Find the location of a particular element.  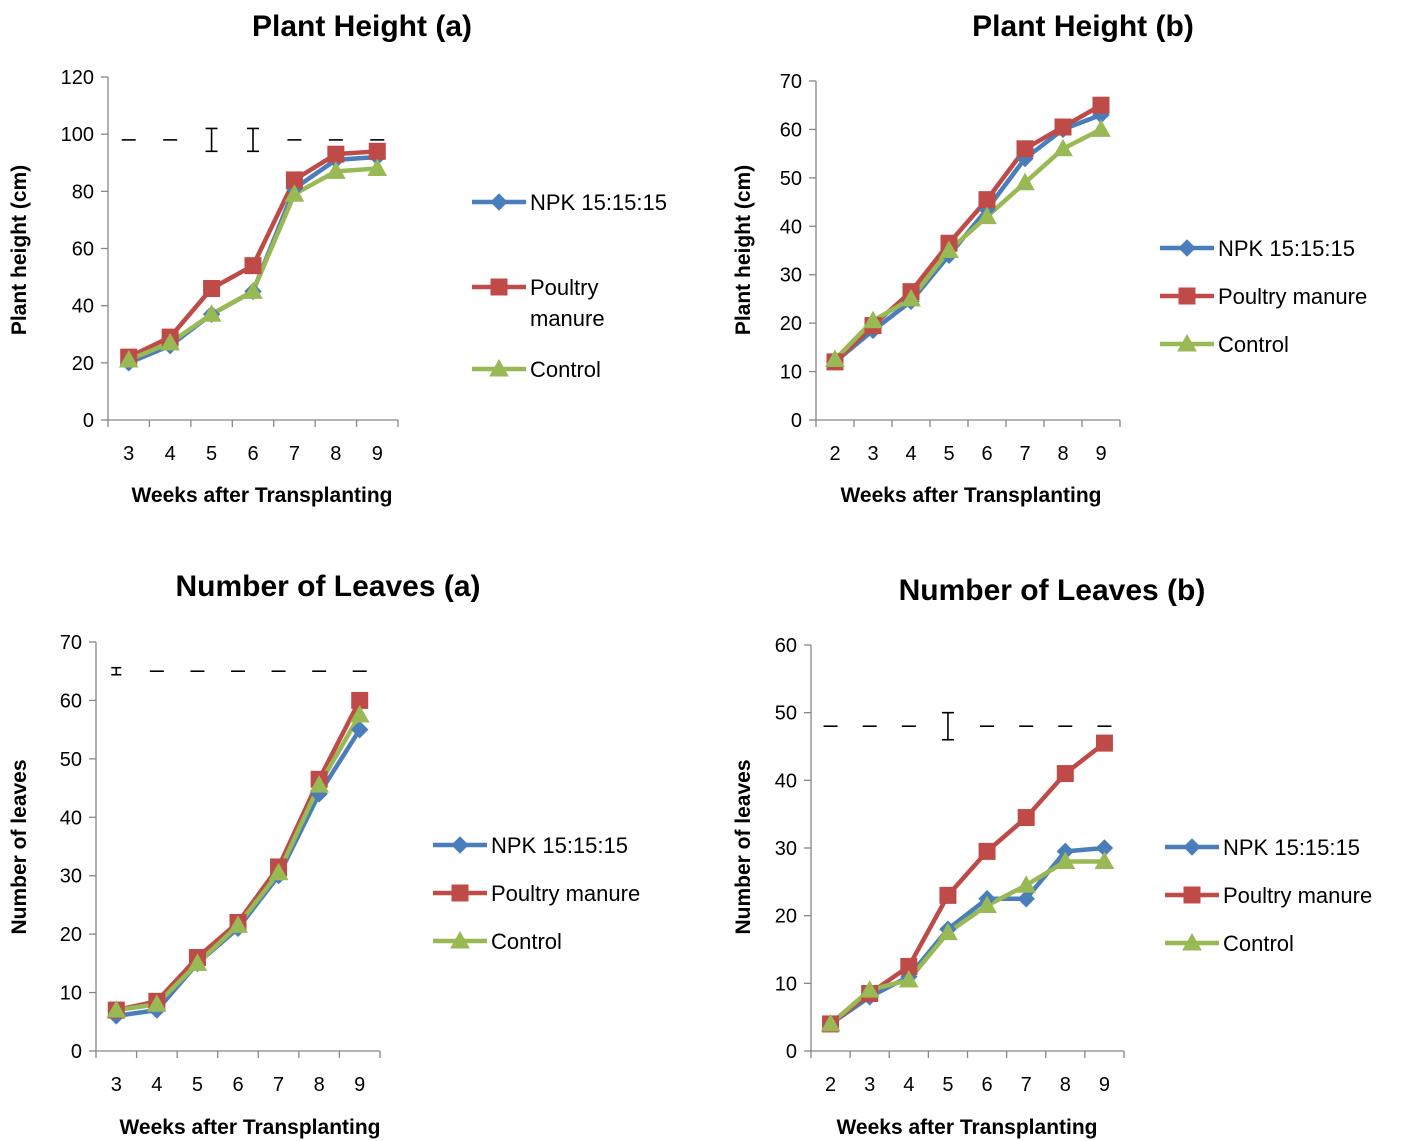

y-tick-label: 40 is located at coordinates (71, 818).